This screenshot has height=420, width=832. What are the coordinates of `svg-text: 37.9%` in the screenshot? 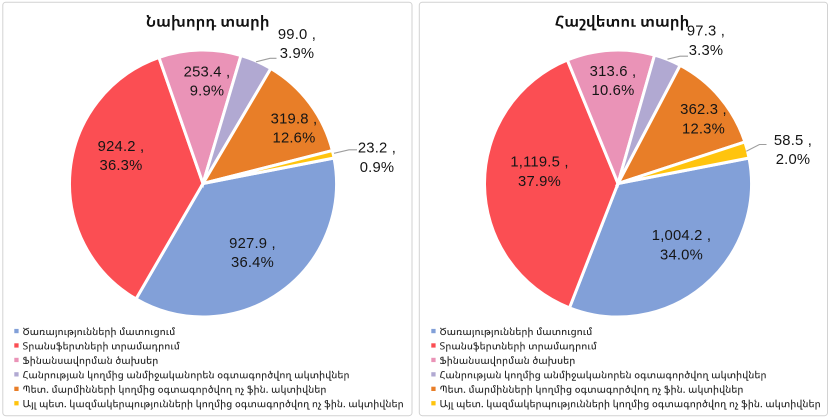 It's located at (539, 182).